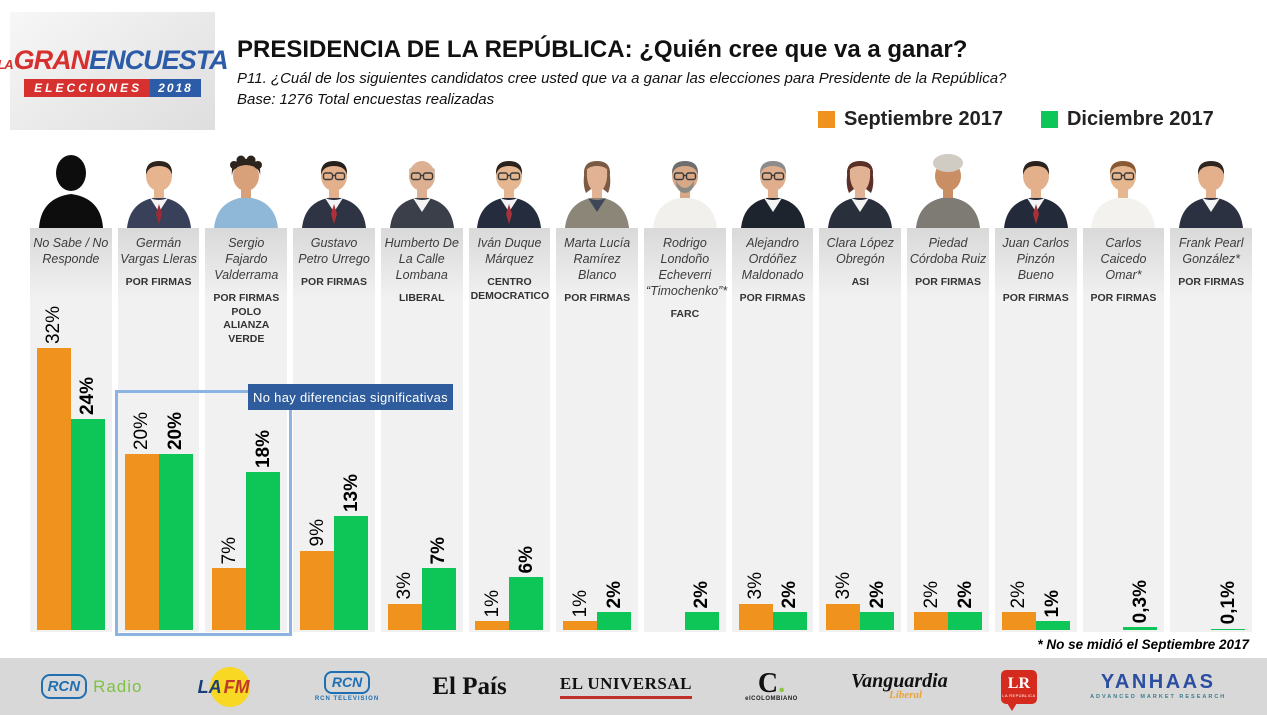 The width and height of the screenshot is (1267, 715). Describe the element at coordinates (860, 430) in the screenshot. I see `candidate-panel: Clara López Obregón ASI 3% 2%` at that location.